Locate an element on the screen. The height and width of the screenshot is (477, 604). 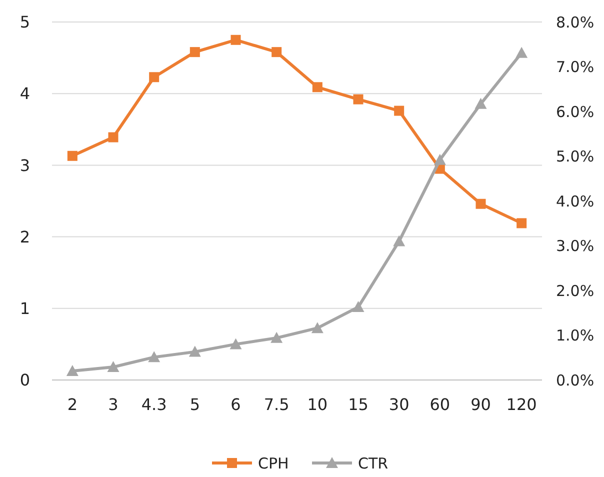
x-tick-label: 30 is located at coordinates (399, 404).